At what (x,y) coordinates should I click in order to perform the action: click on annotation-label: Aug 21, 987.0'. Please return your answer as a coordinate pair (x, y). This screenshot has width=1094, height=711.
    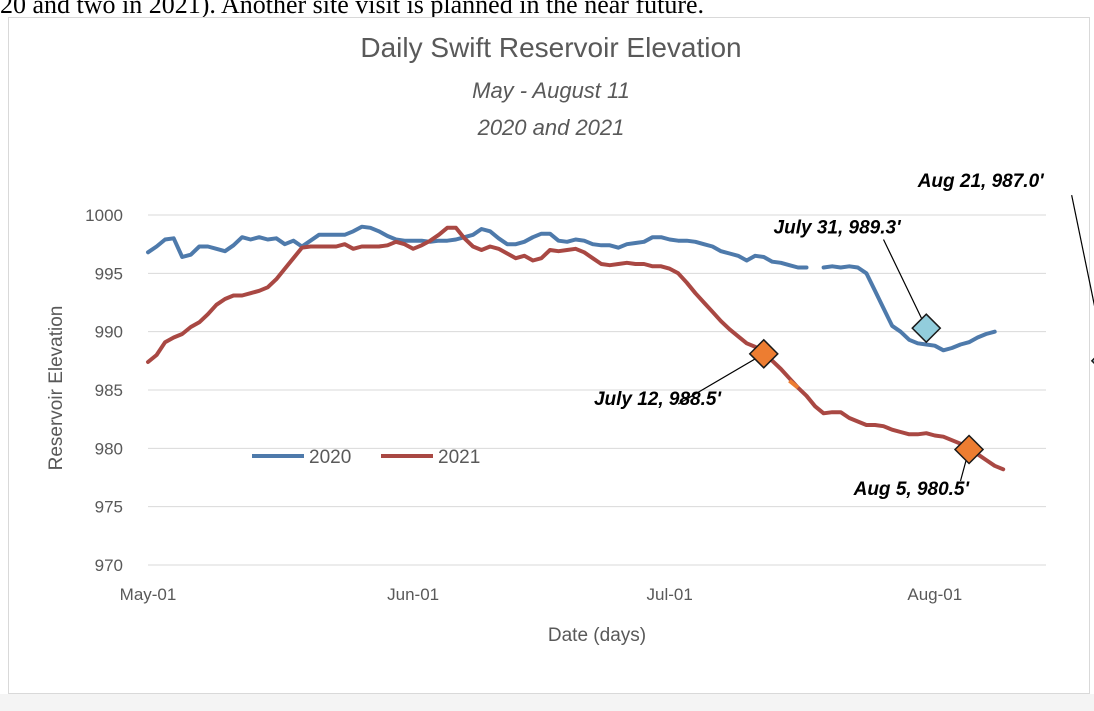
    Looking at the image, I should click on (981, 181).